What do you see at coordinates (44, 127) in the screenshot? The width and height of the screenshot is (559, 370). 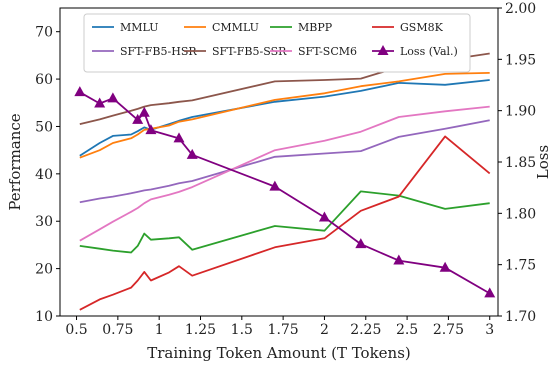 I see `y-tick-label: 50` at bounding box center [44, 127].